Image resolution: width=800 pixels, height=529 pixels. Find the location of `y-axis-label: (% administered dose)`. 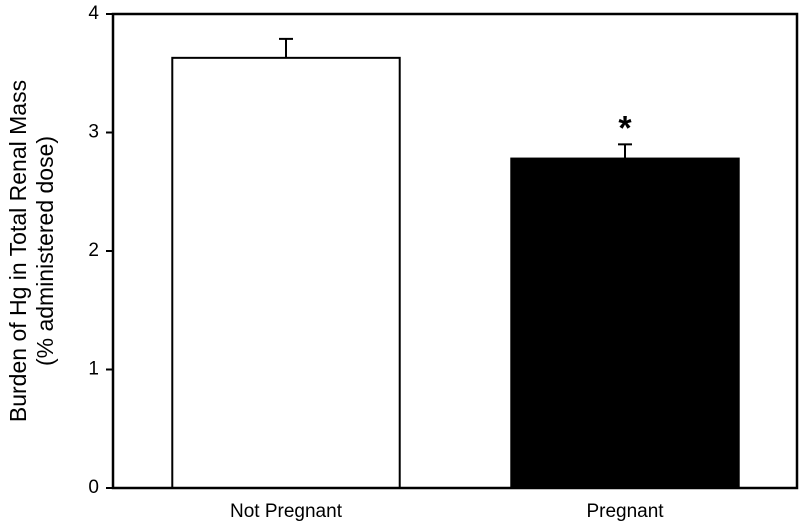

y-axis-label: (% administered dose) is located at coordinates (45, 251).